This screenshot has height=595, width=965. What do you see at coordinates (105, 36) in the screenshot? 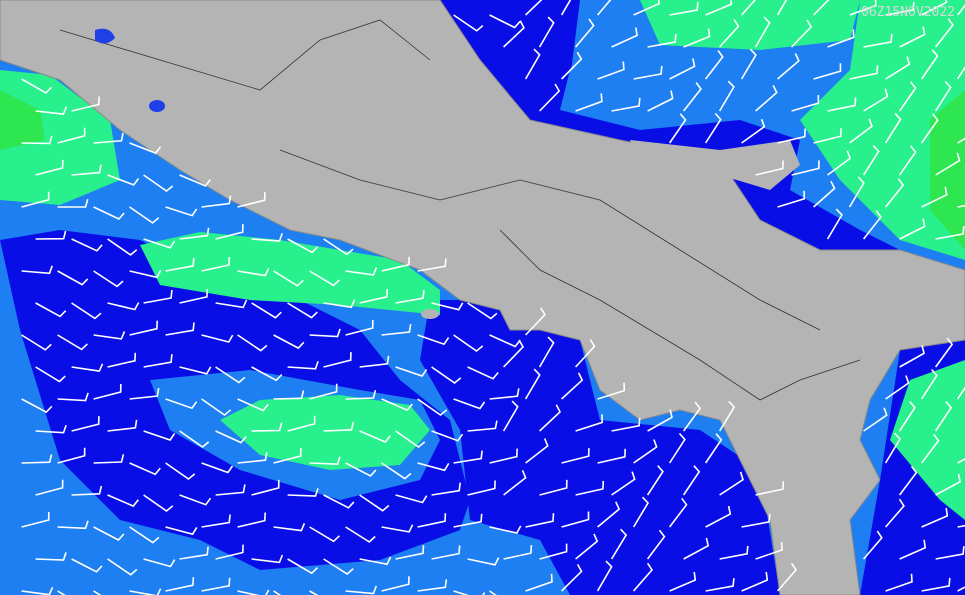
I see `lake` at bounding box center [105, 36].